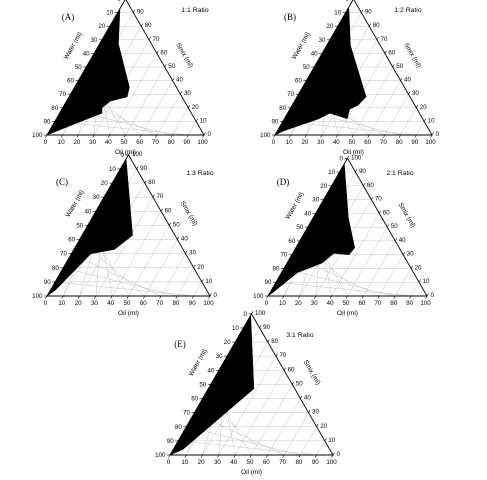 The width and height of the screenshot is (487, 480). Describe the element at coordinates (178, 427) in the screenshot. I see `left-tick-label: 80` at that location.